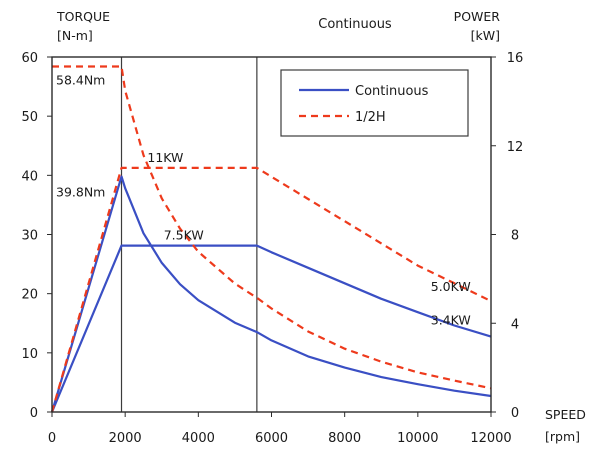 This screenshot has height=457, width=591. Describe the element at coordinates (198, 438) in the screenshot. I see `x-tick-label-4000: 4000` at that location.